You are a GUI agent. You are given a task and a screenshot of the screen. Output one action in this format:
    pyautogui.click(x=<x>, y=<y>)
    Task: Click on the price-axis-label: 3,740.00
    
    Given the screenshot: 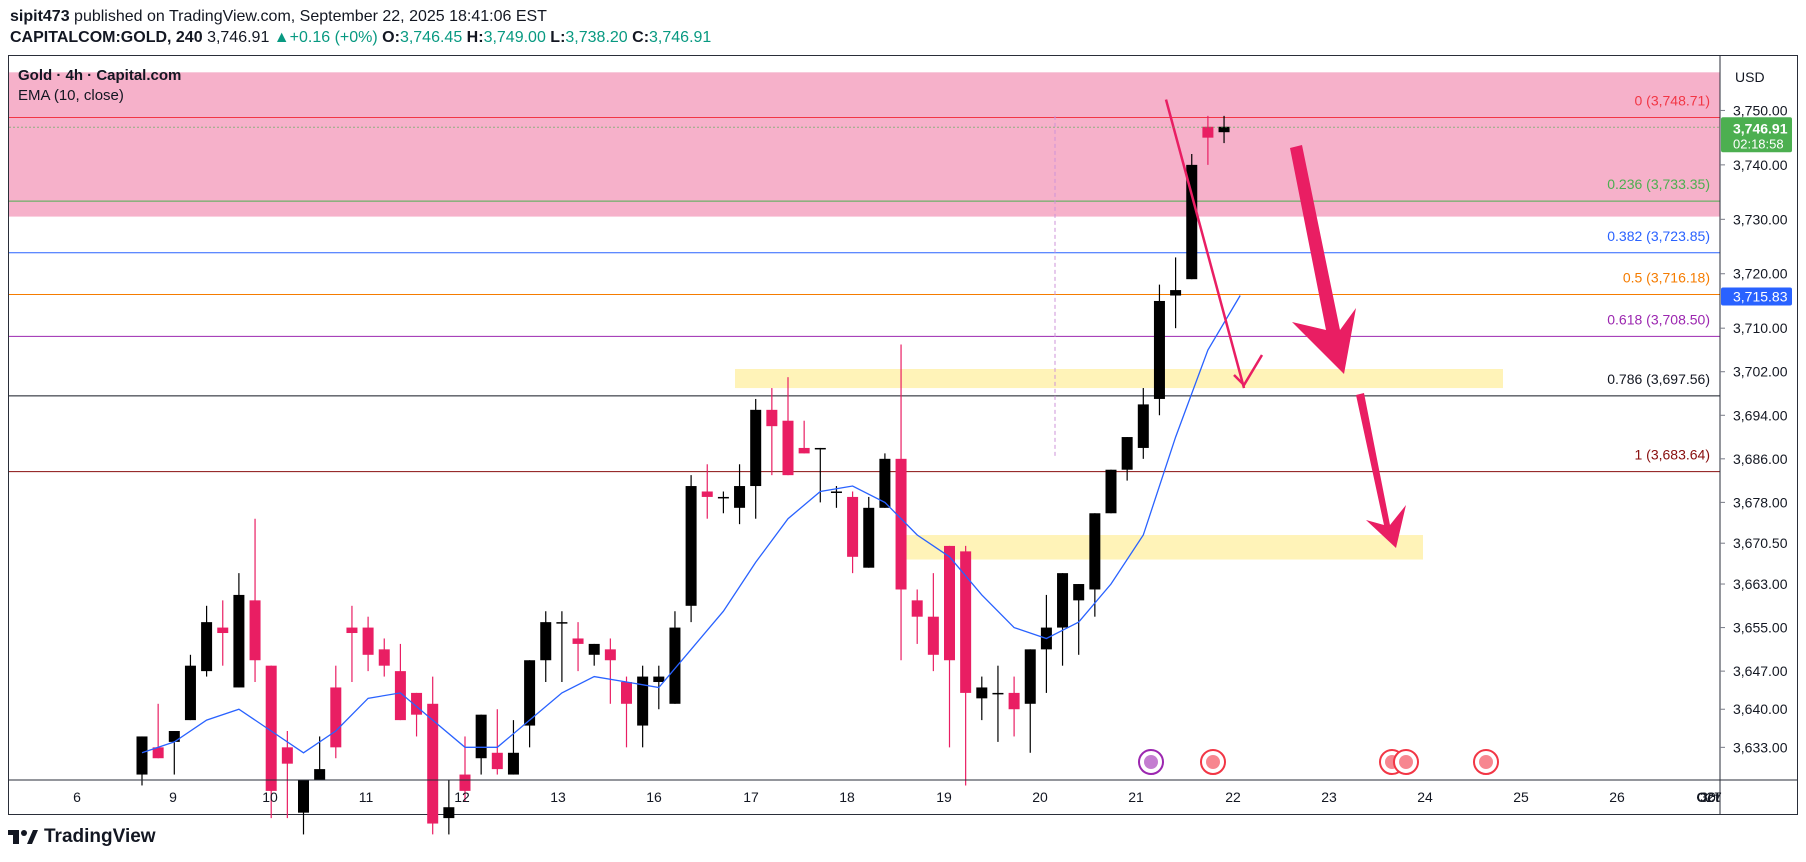 What is the action you would take?
    pyautogui.click(x=1760, y=165)
    